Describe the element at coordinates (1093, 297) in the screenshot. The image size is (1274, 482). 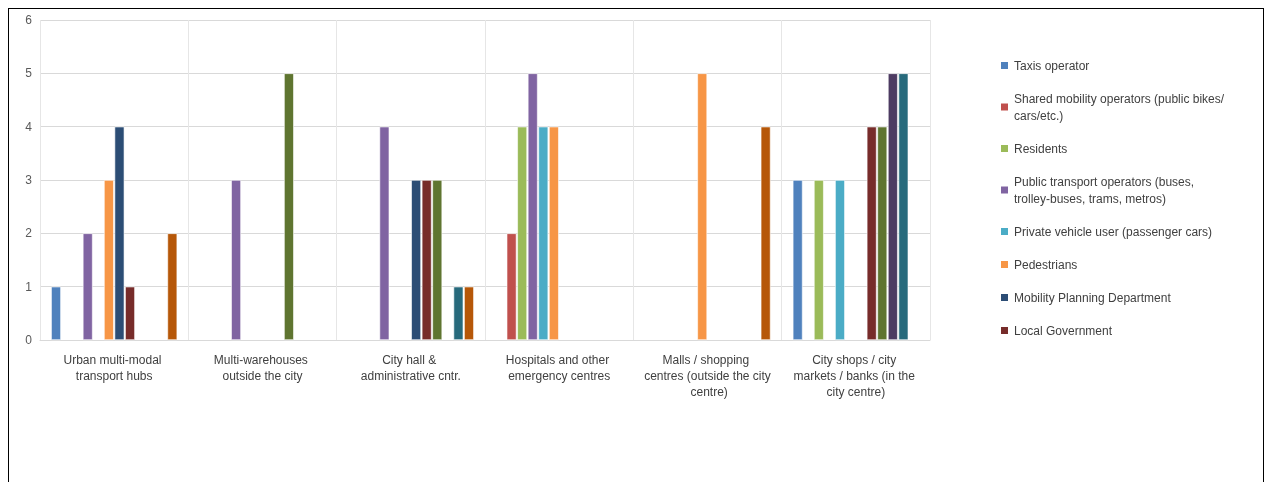
I see `legend-label: Mobility Planning Department` at that location.